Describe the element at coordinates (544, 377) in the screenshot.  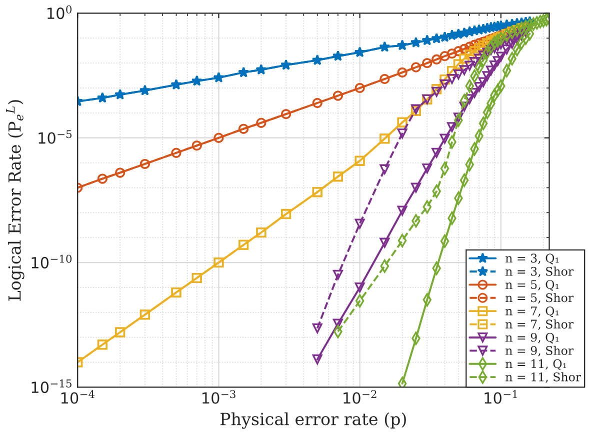
I see `legend-label: n = 11, Shor` at that location.